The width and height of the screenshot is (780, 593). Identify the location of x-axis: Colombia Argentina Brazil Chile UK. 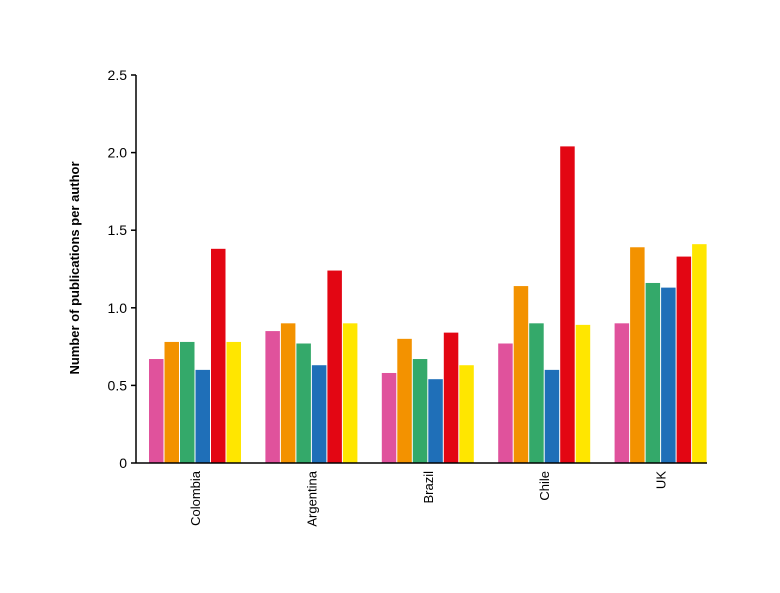
(421, 494).